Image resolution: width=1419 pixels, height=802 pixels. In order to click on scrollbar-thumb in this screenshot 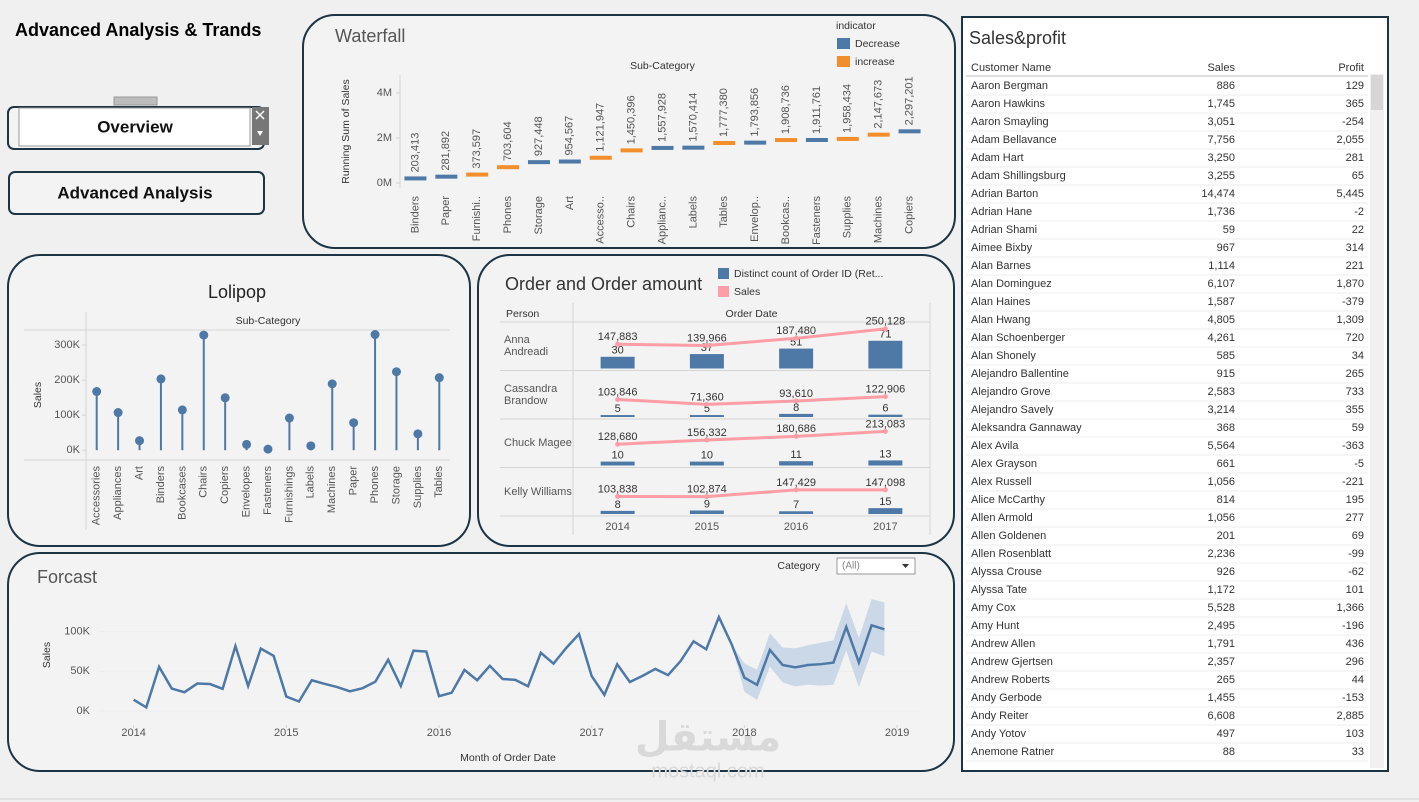, I will do `click(1377, 92)`.